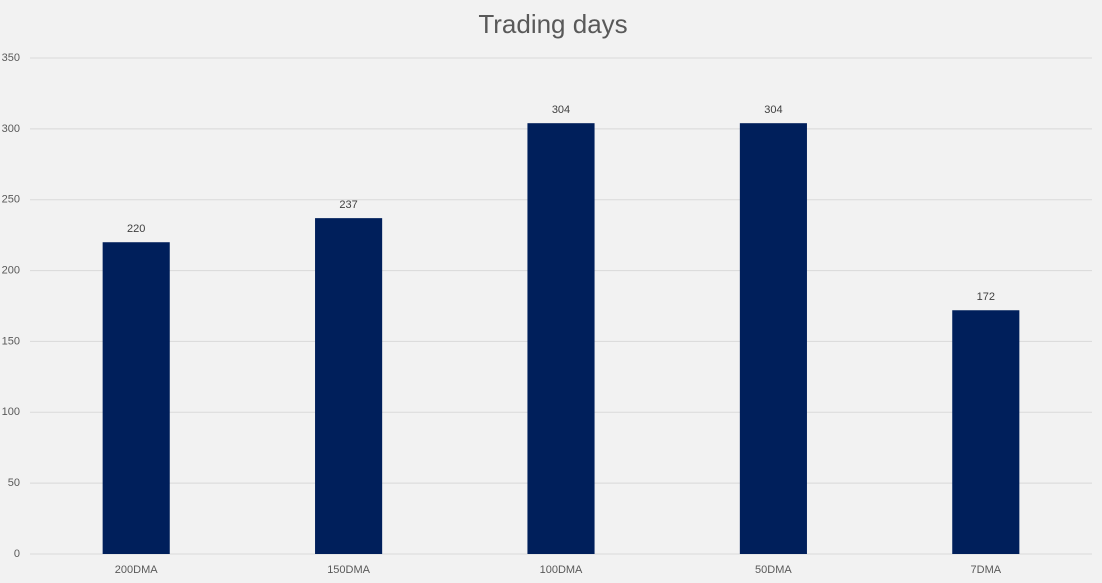 The image size is (1102, 583). Describe the element at coordinates (11, 412) in the screenshot. I see `y-tick-label: 100` at that location.